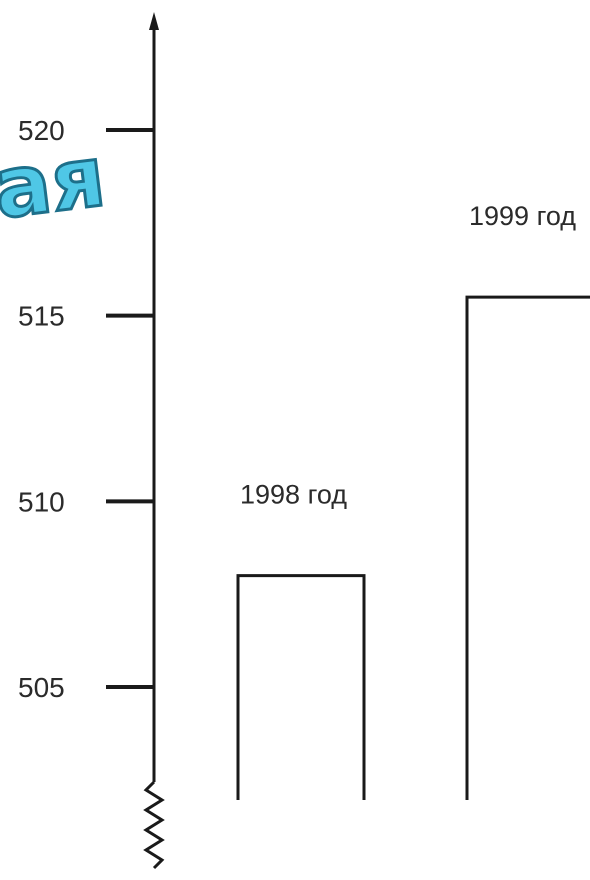  I want to click on axis-break-icon, so click(154, 825).